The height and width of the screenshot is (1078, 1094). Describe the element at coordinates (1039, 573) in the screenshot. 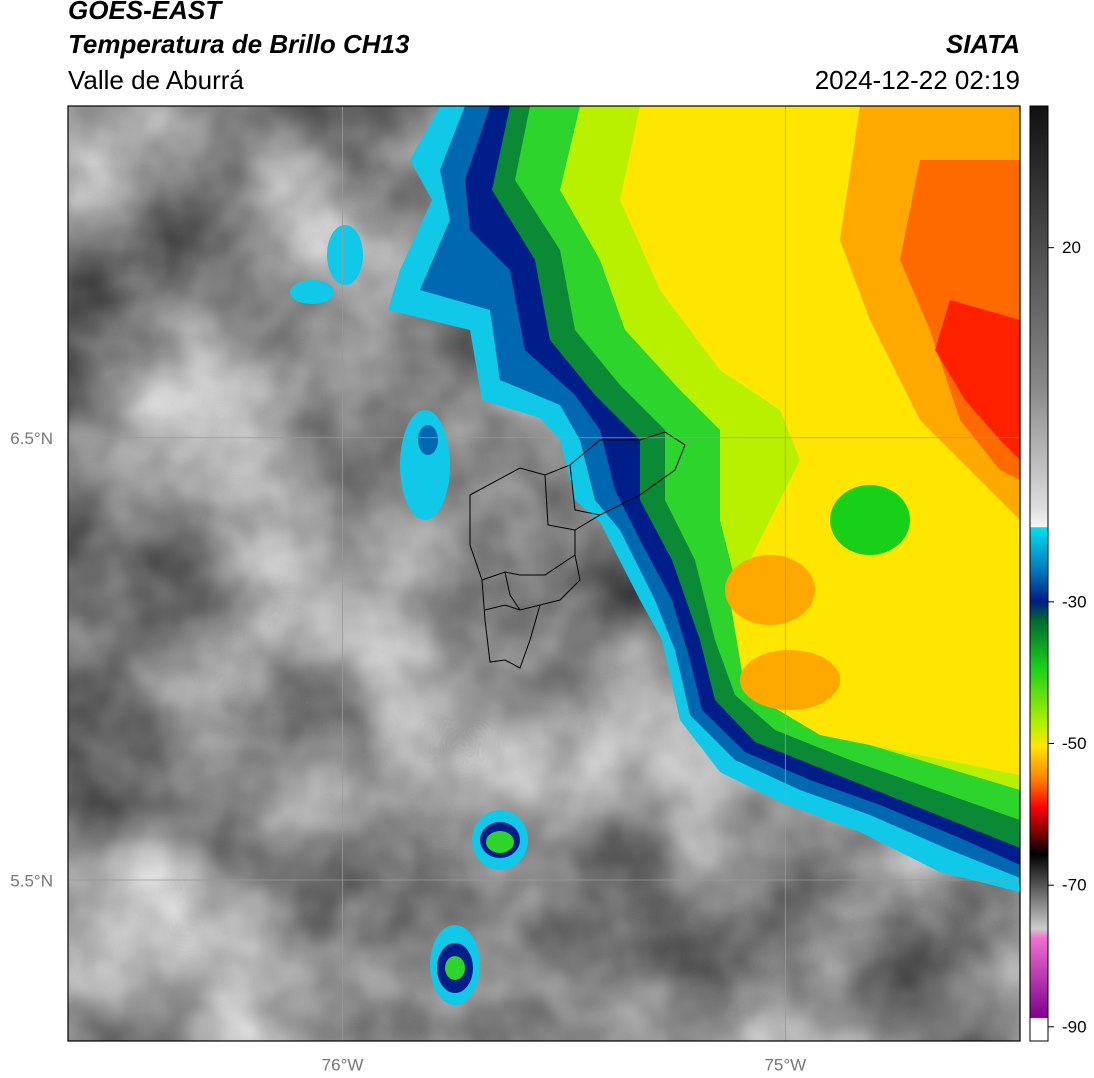

I see `colorbar` at that location.